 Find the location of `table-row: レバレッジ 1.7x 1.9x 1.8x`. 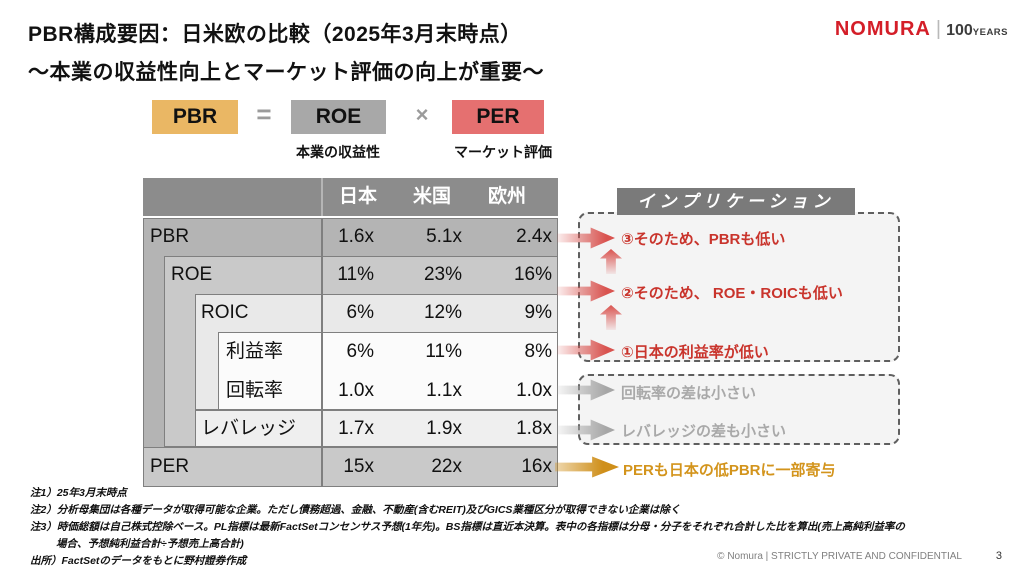

table-row: レバレッジ 1.7x 1.9x 1.8x is located at coordinates (350, 428).